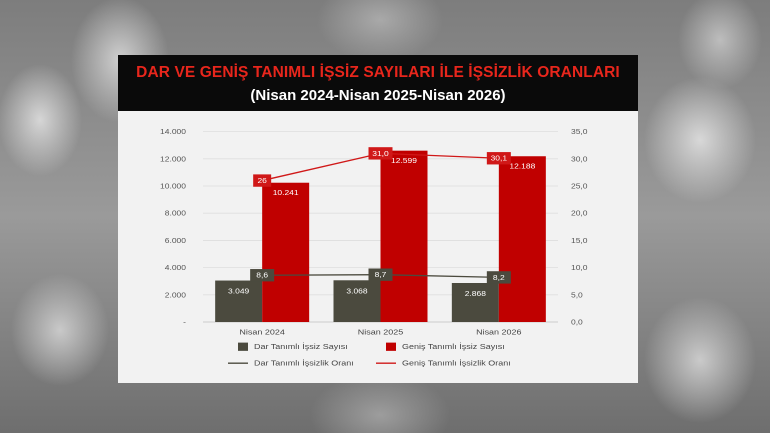 Image resolution: width=770 pixels, height=433 pixels. Describe the element at coordinates (286, 193) in the screenshot. I see `bar-data-label: 10.241` at that location.